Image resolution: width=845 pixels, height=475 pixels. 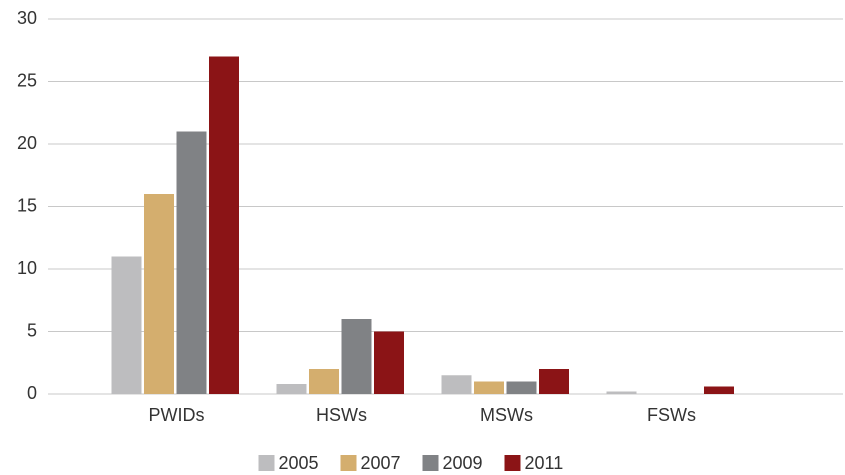 I want to click on y-tick-label: 25, so click(x=27, y=80).